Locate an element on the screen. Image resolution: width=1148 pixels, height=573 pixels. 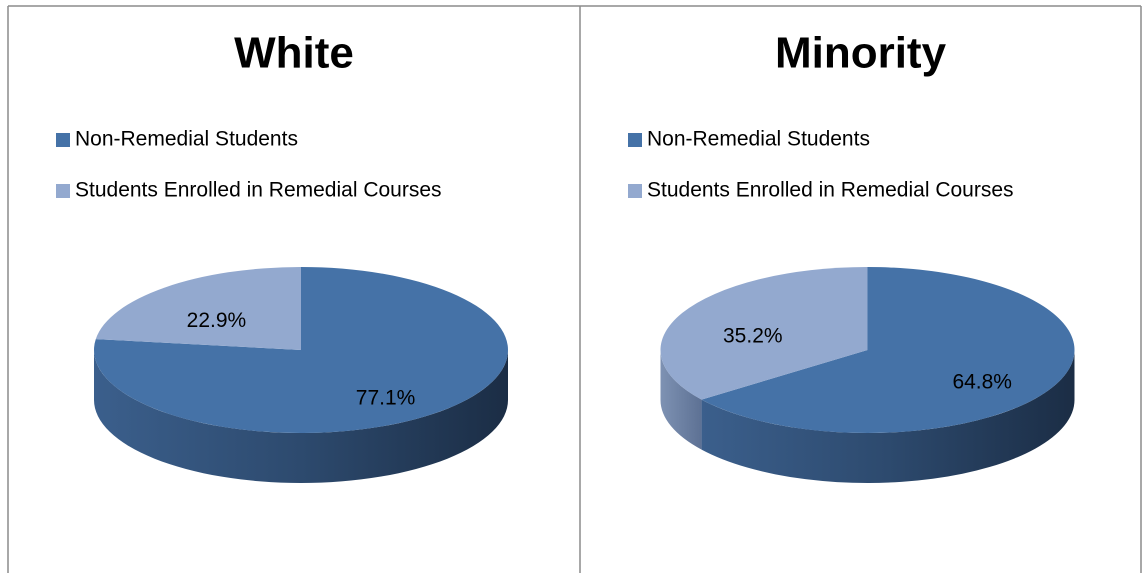
chart-title: Minority is located at coordinates (861, 53).